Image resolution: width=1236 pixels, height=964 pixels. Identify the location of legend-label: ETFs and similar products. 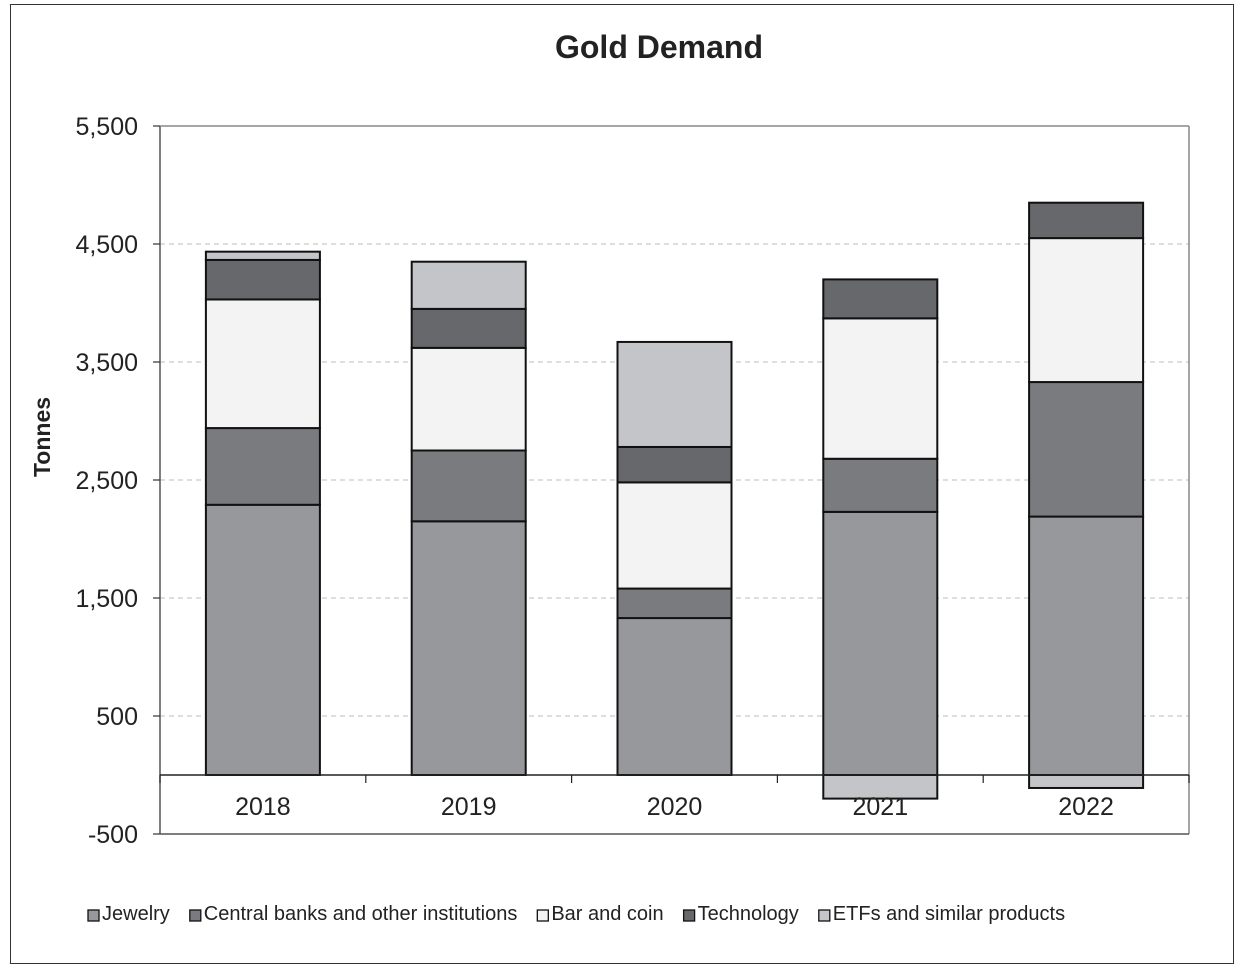
(949, 914).